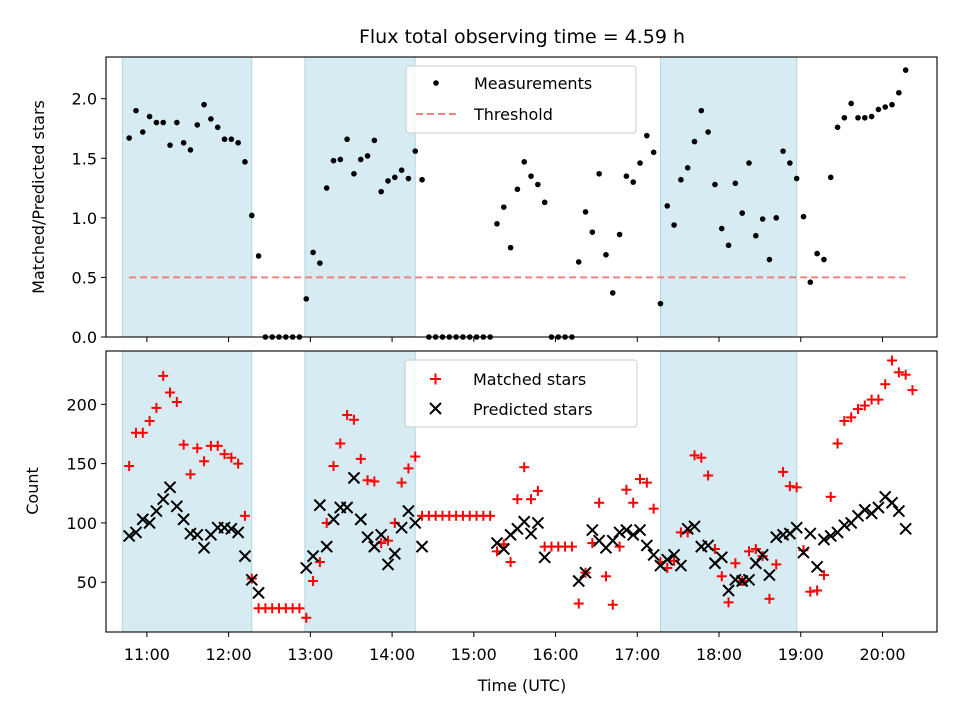 This screenshot has height=720, width=960. Describe the element at coordinates (517, 535) in the screenshot. I see `predicted-stars-series` at that location.